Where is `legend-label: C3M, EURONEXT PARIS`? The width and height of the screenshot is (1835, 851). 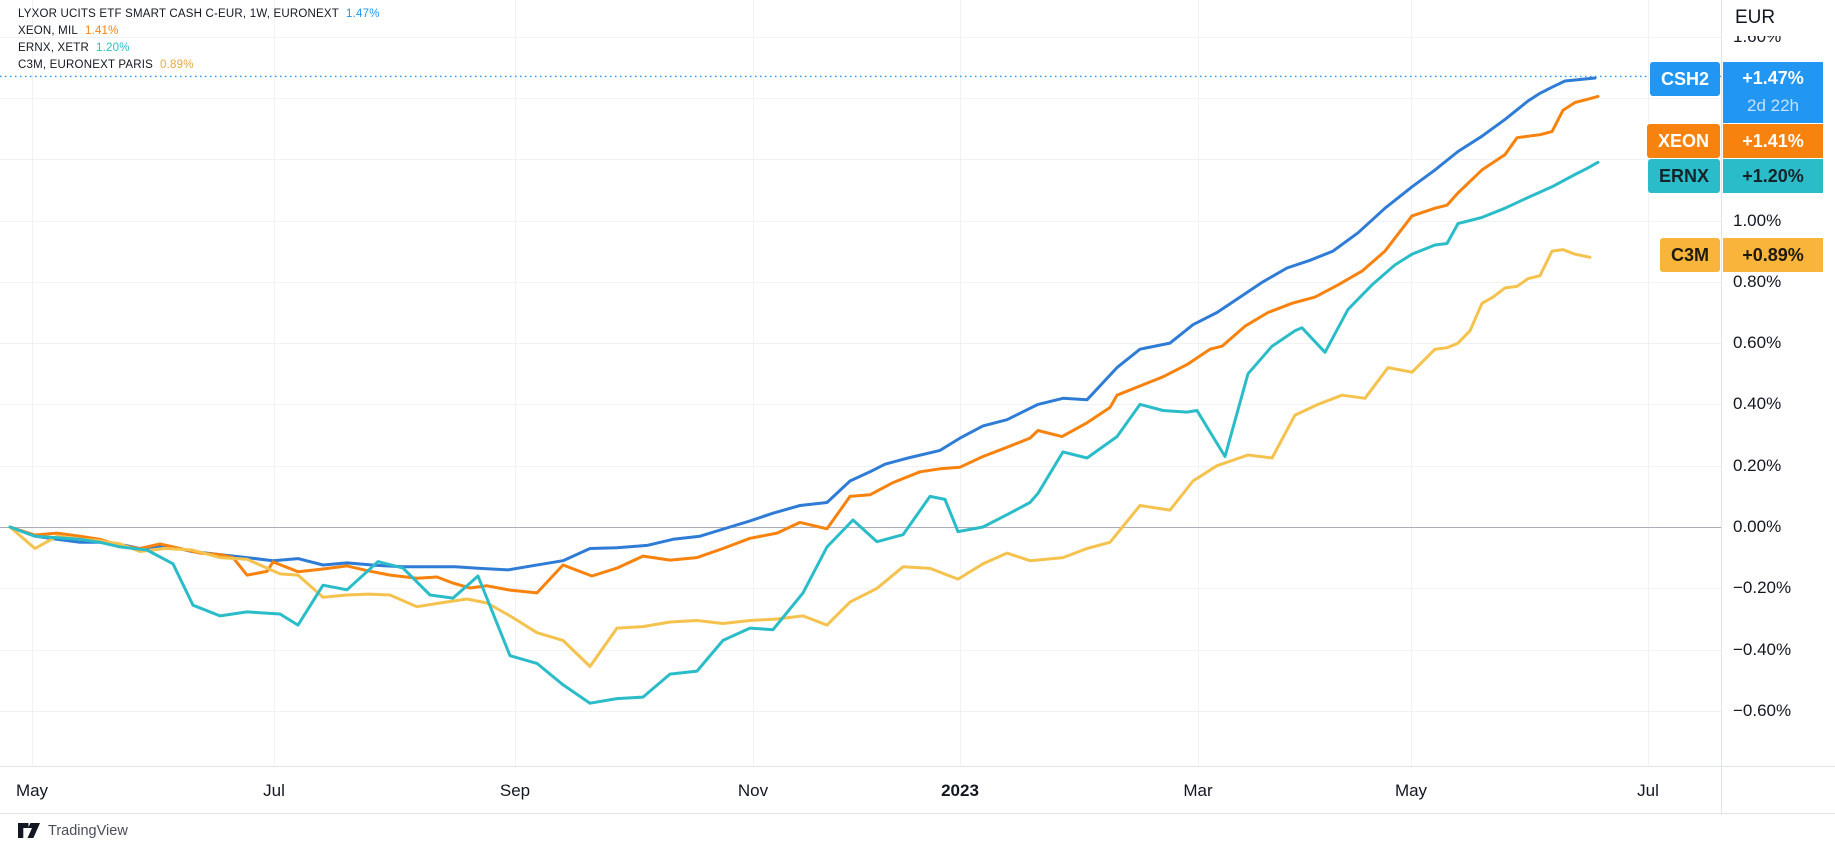
legend-label: C3M, EURONEXT PARIS is located at coordinates (86, 65).